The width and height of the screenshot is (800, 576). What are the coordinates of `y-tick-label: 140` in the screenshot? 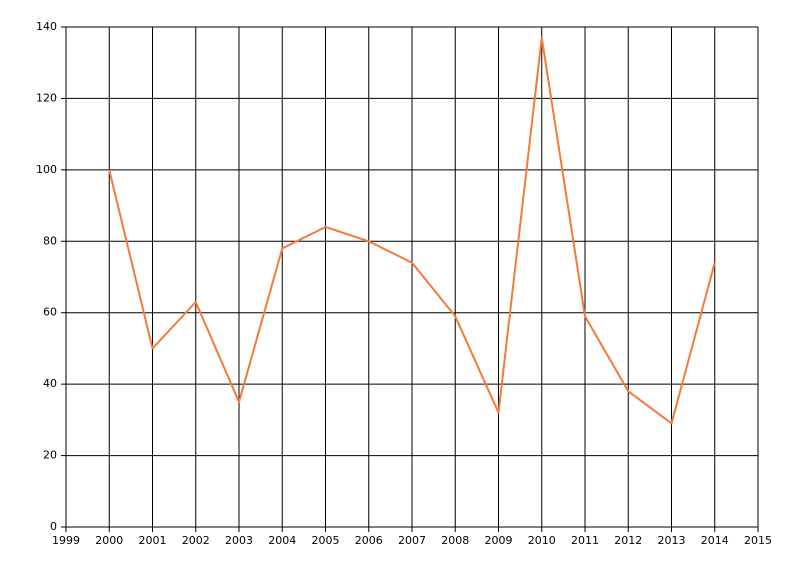 It's located at (46, 26).